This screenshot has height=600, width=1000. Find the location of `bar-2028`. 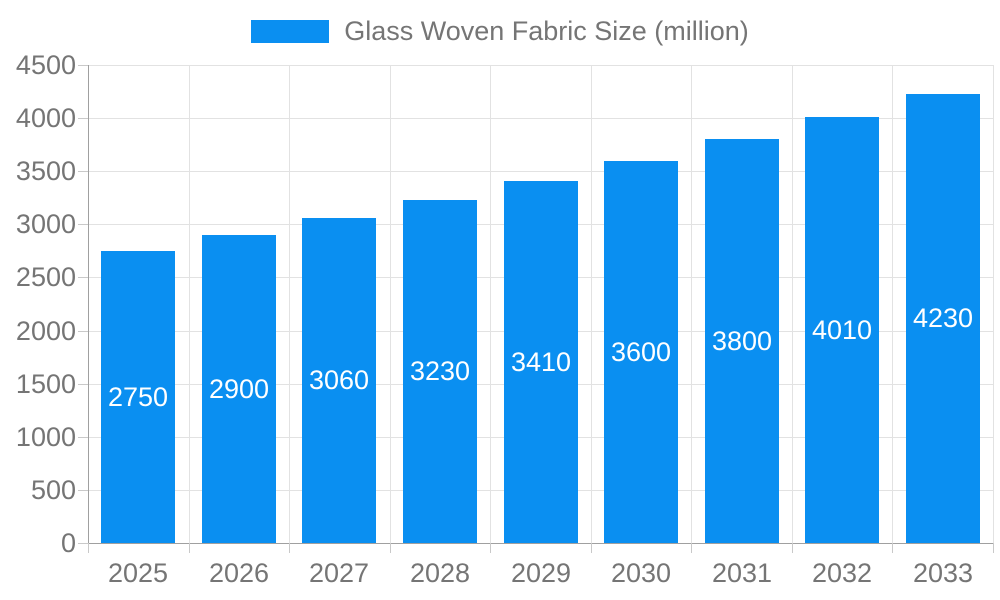

bar-2028 is located at coordinates (440, 371).